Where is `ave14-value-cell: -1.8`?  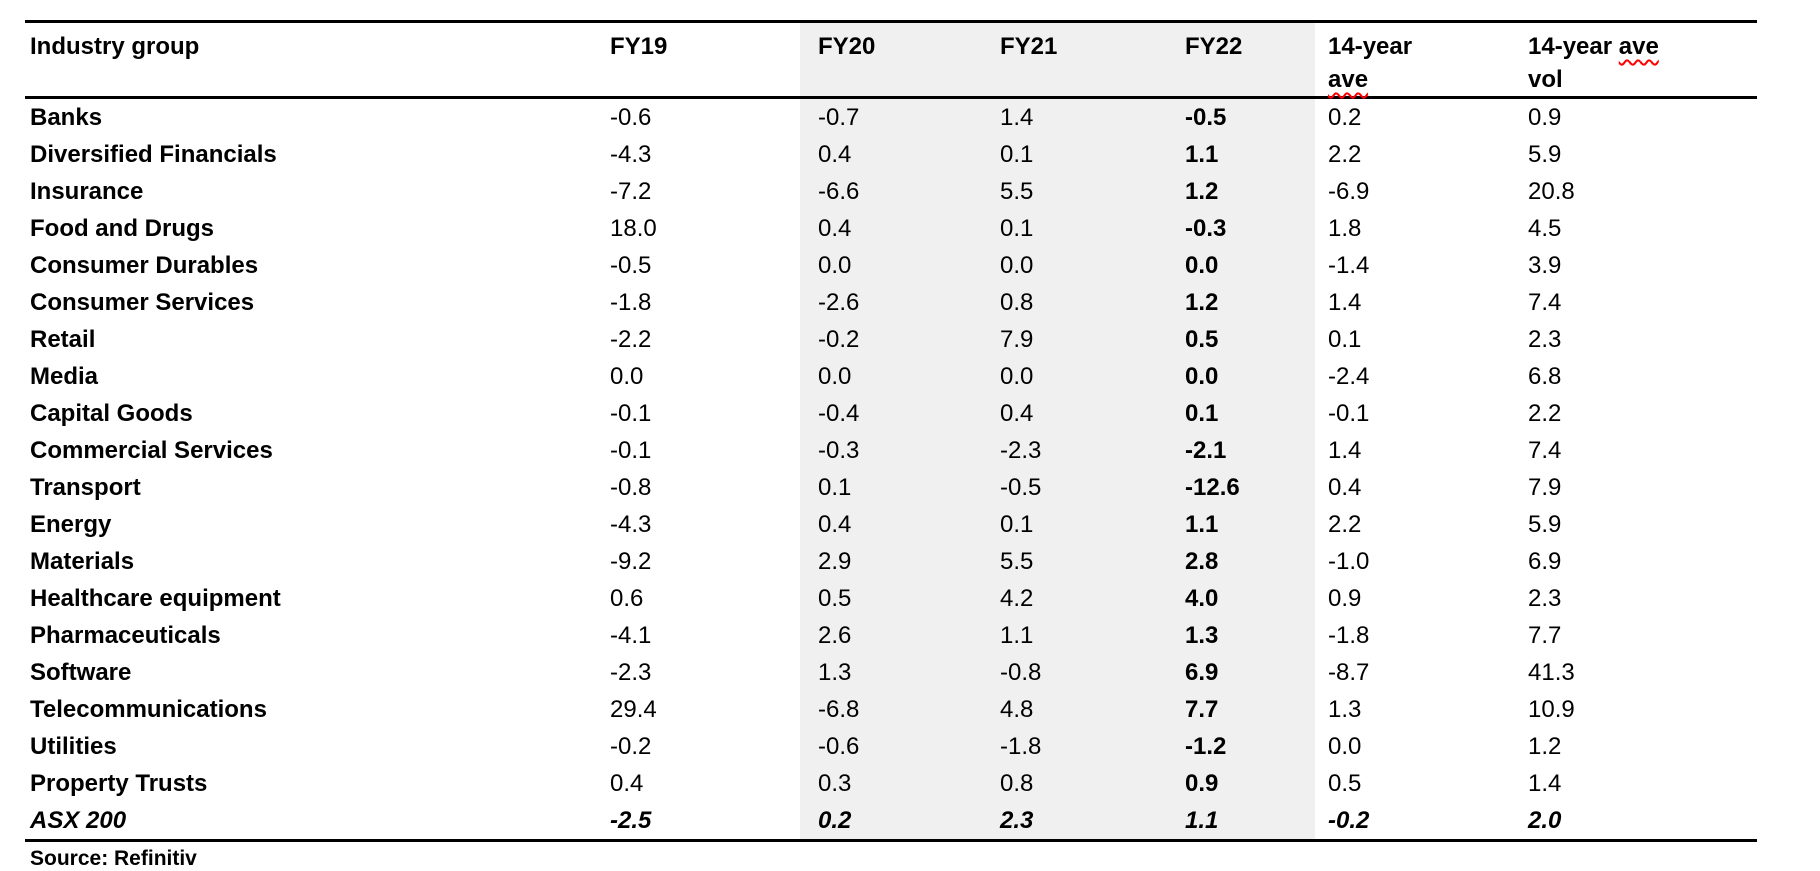
ave14-value-cell: -1.8 is located at coordinates (1349, 635).